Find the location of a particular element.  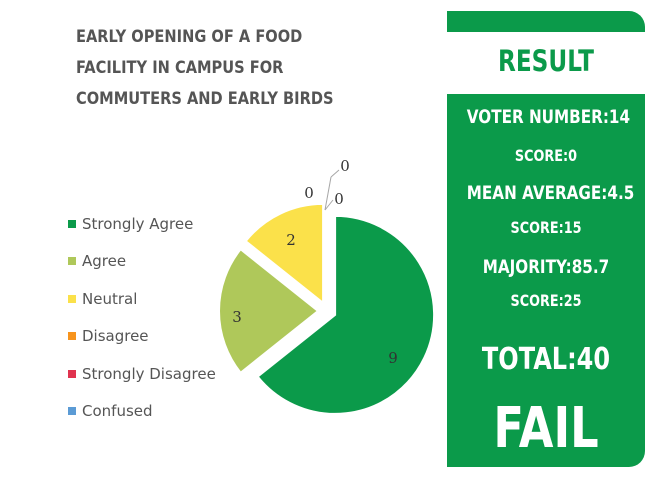

legend-item: Strongly Agree is located at coordinates (142, 224).